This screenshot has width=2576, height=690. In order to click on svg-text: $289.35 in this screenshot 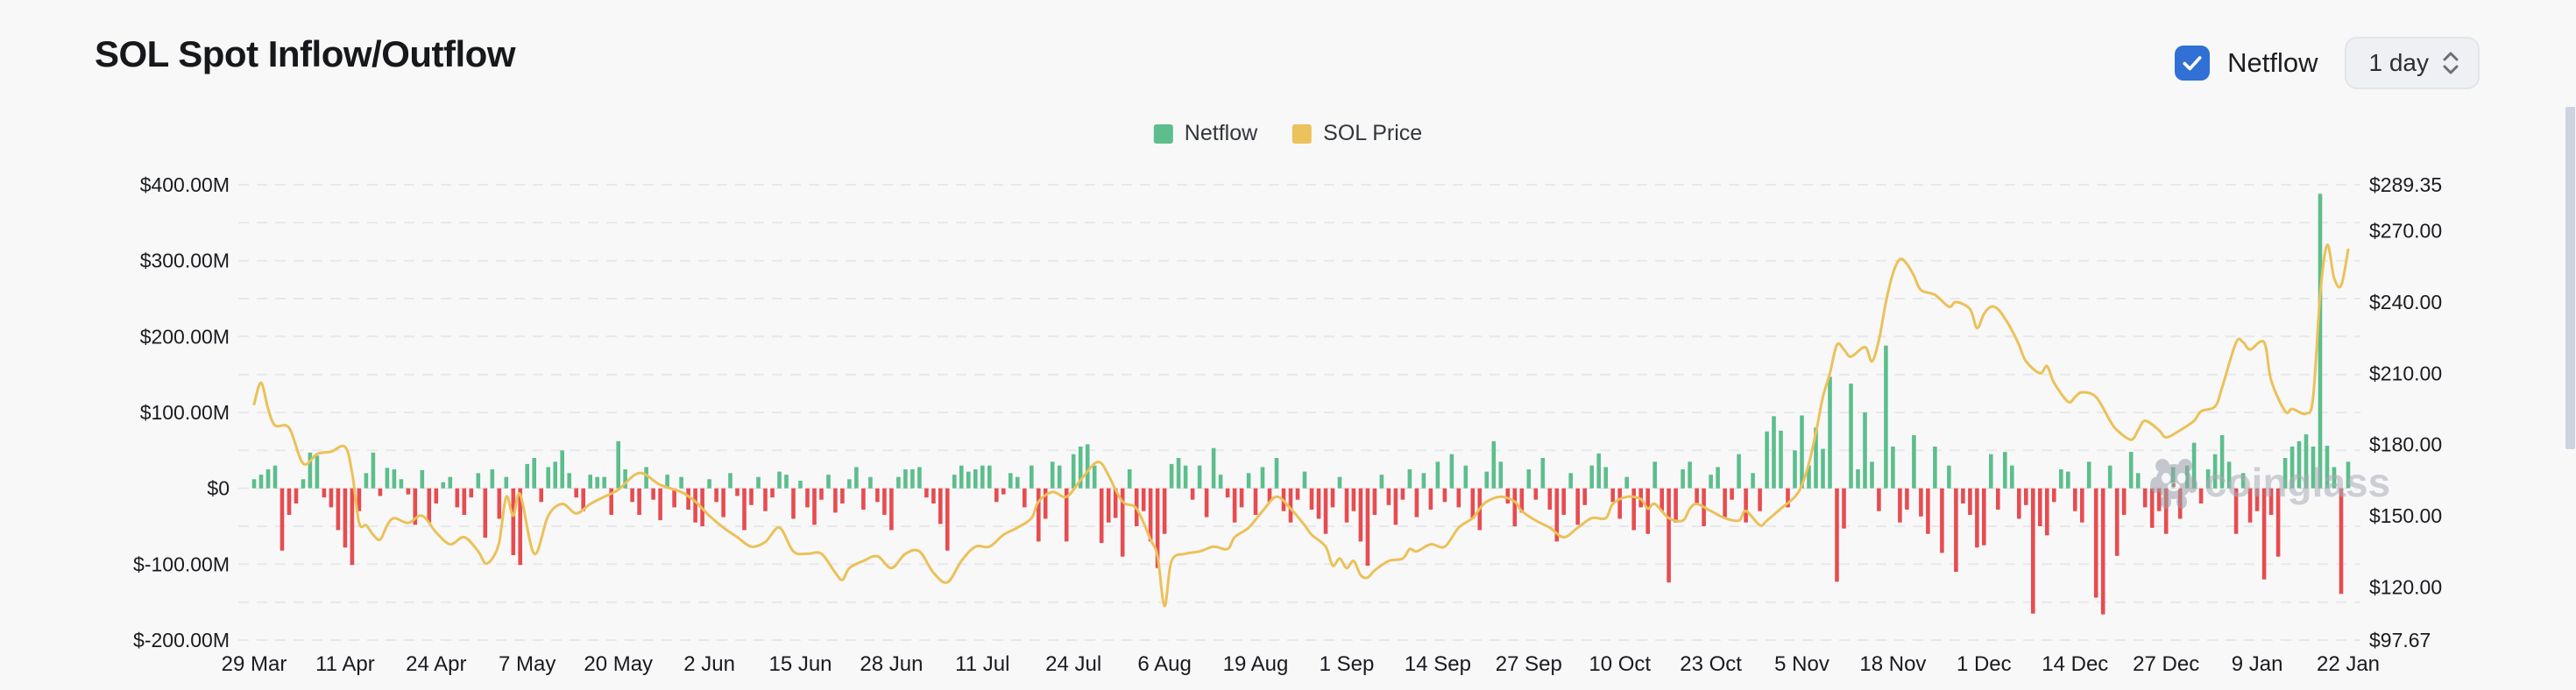, I will do `click(2405, 184)`.